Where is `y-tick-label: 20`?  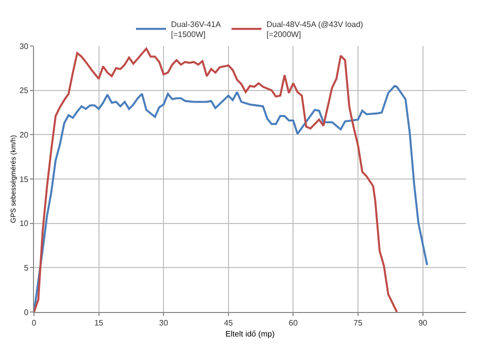
y-tick-label: 20 is located at coordinates (24, 135).